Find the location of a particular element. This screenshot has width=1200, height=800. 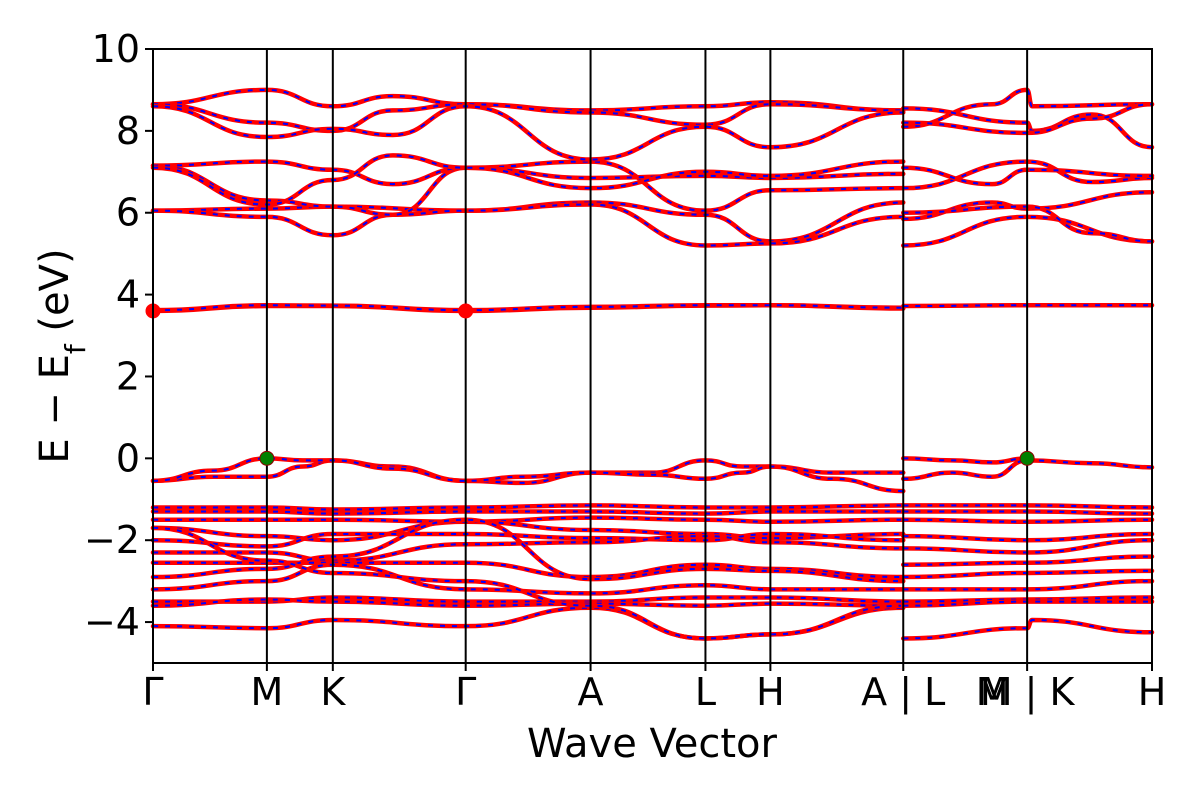

y-tick-label: 10 is located at coordinates (116, 49).